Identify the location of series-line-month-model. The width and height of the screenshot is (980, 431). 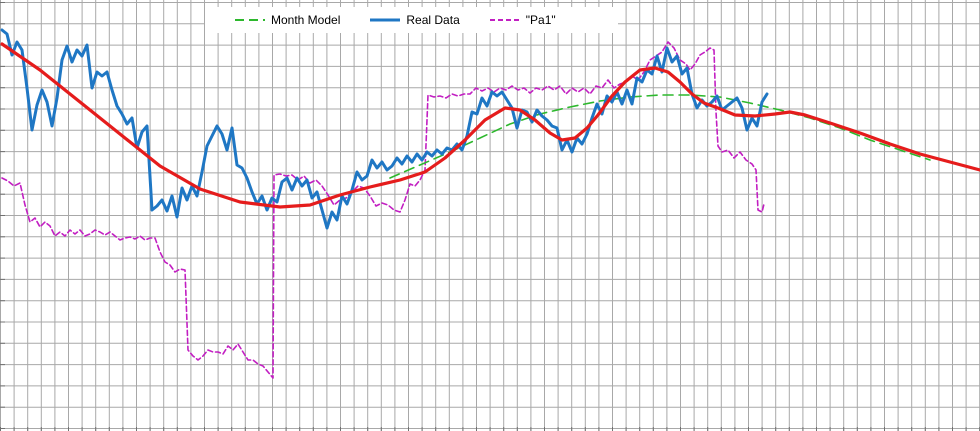
(660, 136).